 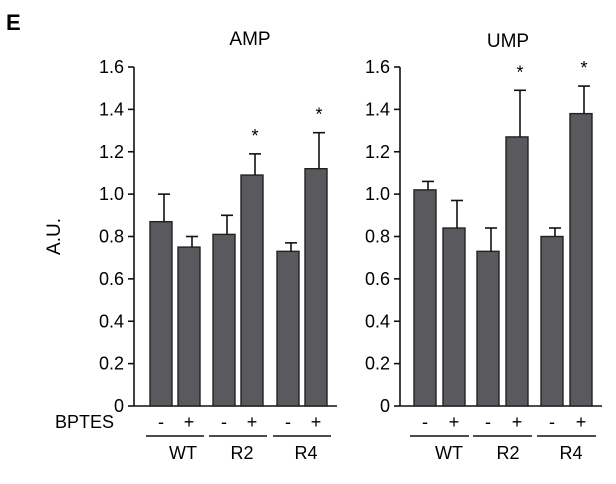 What do you see at coordinates (54, 236) in the screenshot?
I see `y-axis-label: A.U.` at bounding box center [54, 236].